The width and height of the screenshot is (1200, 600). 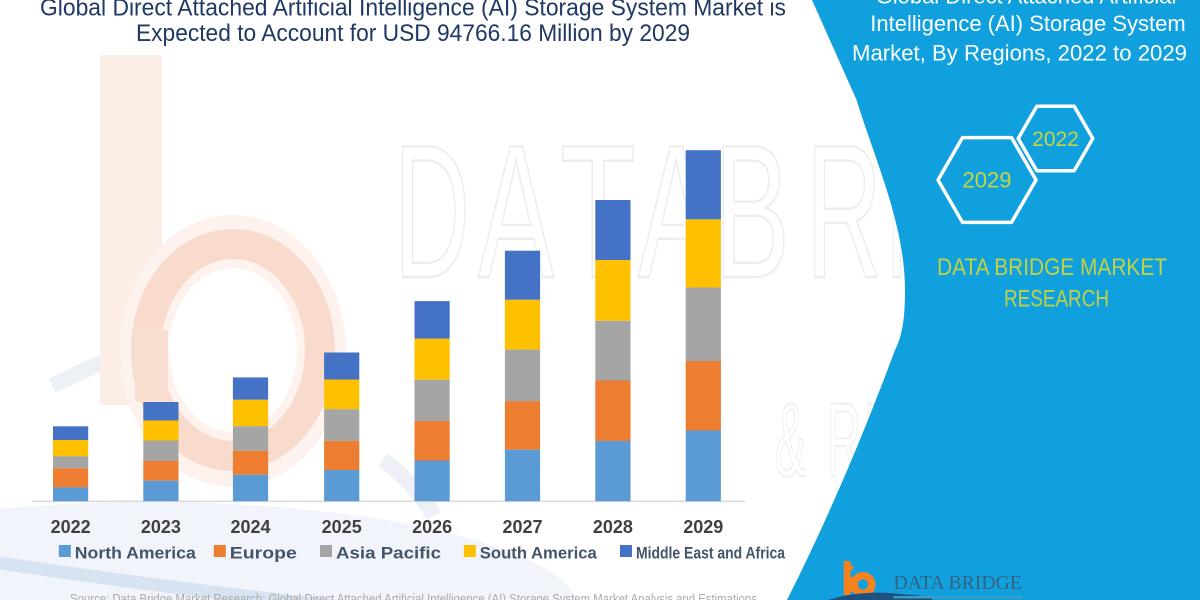 What do you see at coordinates (613, 527) in the screenshot?
I see `svg-text: 2028` at bounding box center [613, 527].